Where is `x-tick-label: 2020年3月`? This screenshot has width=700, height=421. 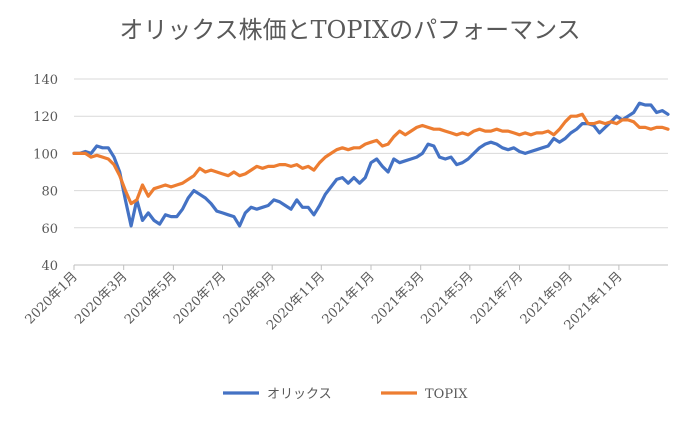 x-tick-label: 2020年3月 is located at coordinates (101, 298).